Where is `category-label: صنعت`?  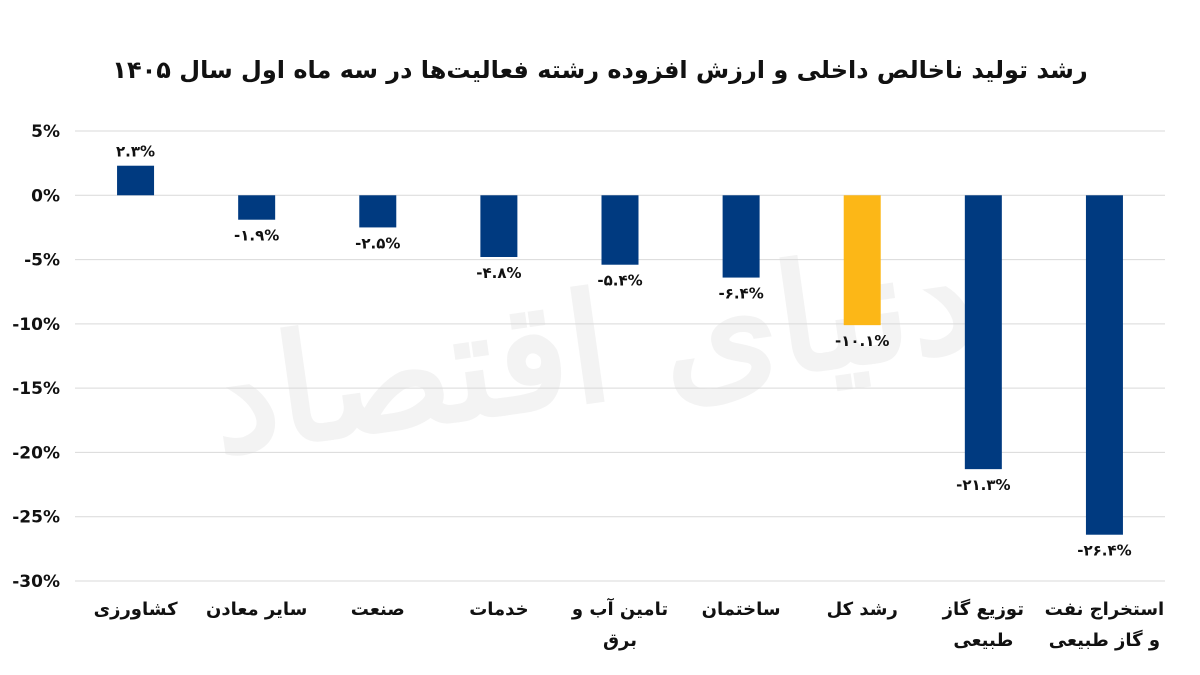
category-label: صنعت is located at coordinates (378, 609).